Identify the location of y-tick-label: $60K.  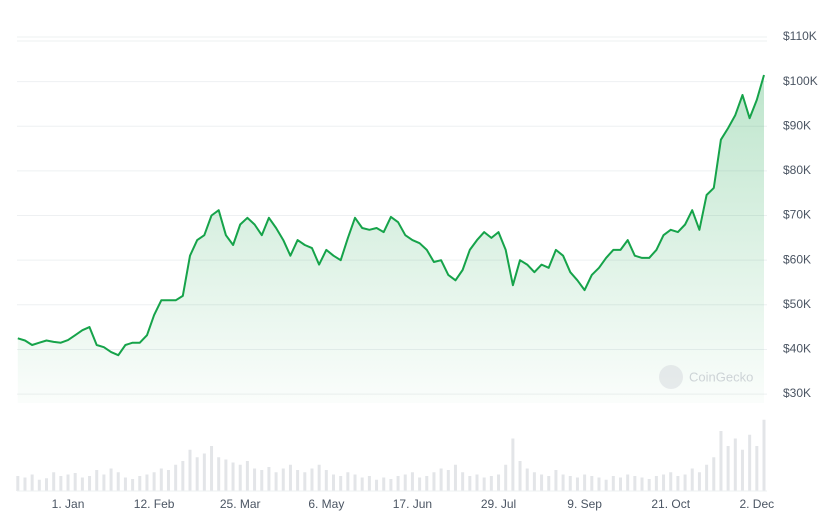
(797, 259).